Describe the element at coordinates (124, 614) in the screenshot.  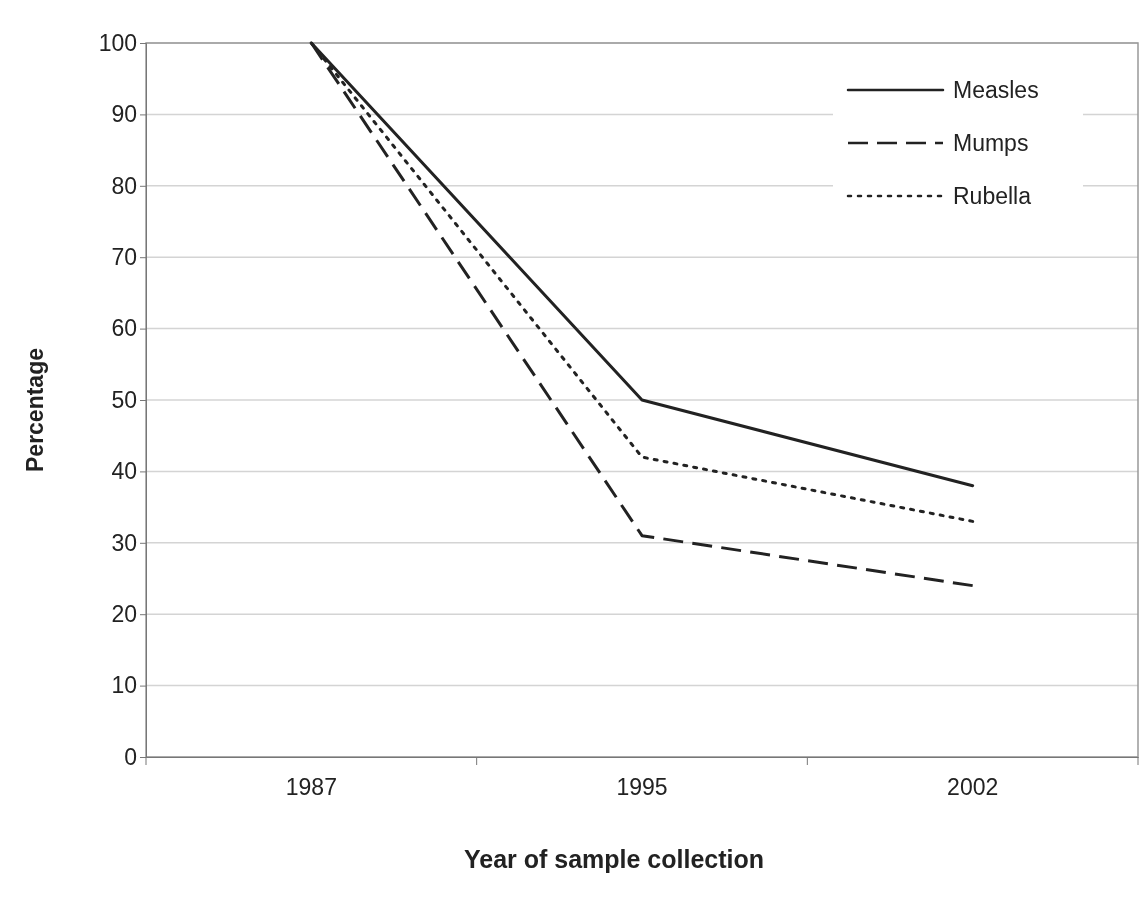
I see `y-tick-label: 20` at that location.